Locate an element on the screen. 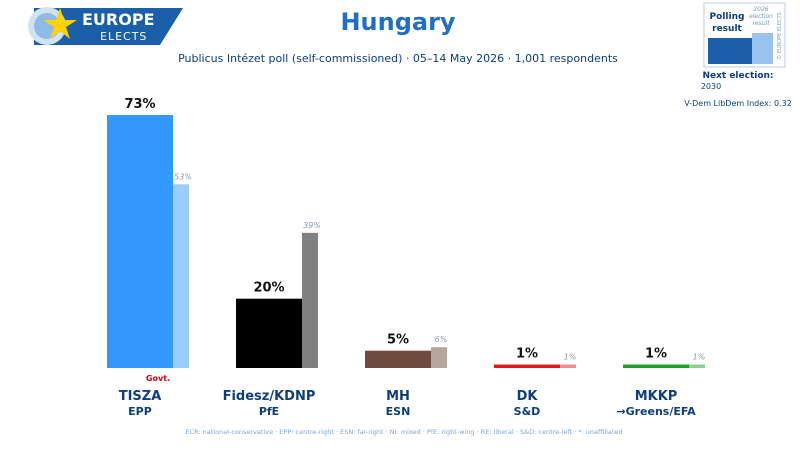  group-label-3: S&D is located at coordinates (527, 411).